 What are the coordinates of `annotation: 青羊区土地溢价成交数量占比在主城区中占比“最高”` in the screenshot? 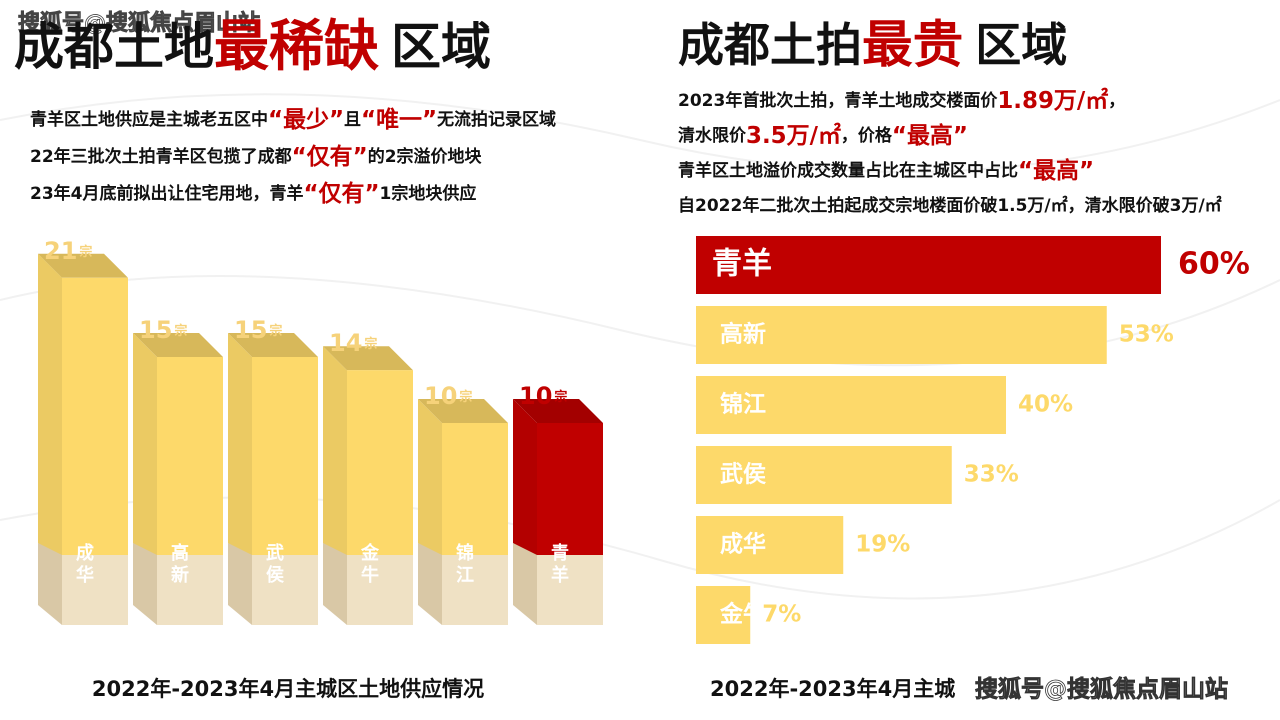 It's located at (886, 170).